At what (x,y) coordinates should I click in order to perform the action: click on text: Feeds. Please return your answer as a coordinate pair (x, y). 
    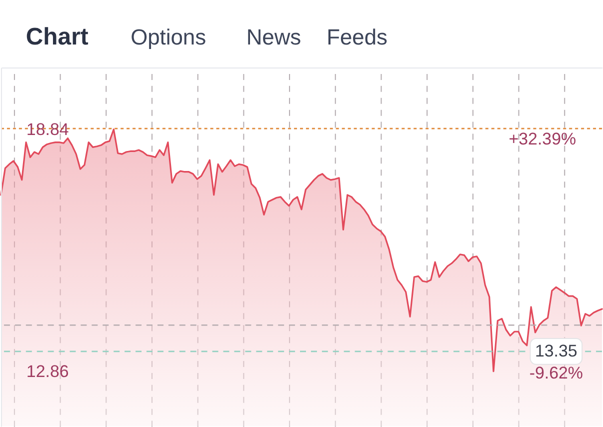
    Looking at the image, I should click on (357, 37).